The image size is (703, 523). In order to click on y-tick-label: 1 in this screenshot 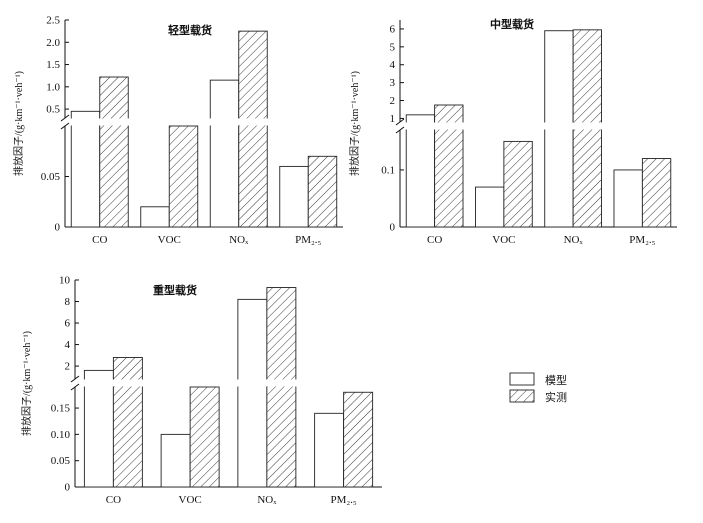, I will do `click(393, 119)`.